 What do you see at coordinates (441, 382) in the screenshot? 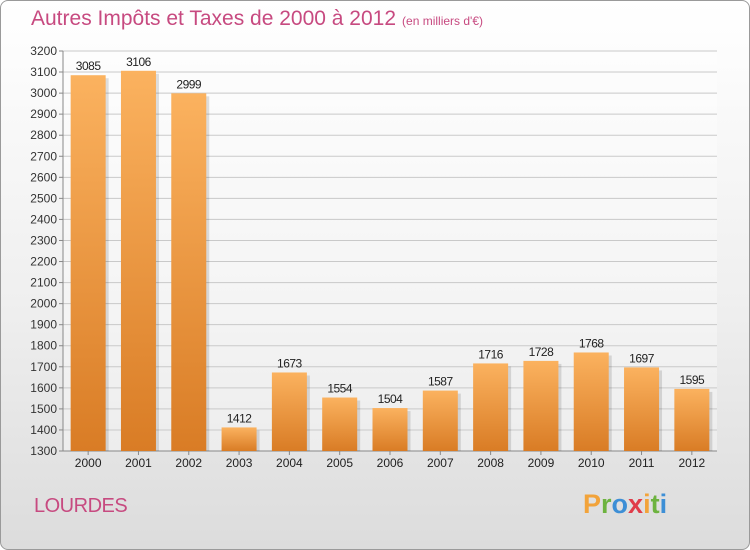
I see `bar-value-label: 1587` at bounding box center [441, 382].